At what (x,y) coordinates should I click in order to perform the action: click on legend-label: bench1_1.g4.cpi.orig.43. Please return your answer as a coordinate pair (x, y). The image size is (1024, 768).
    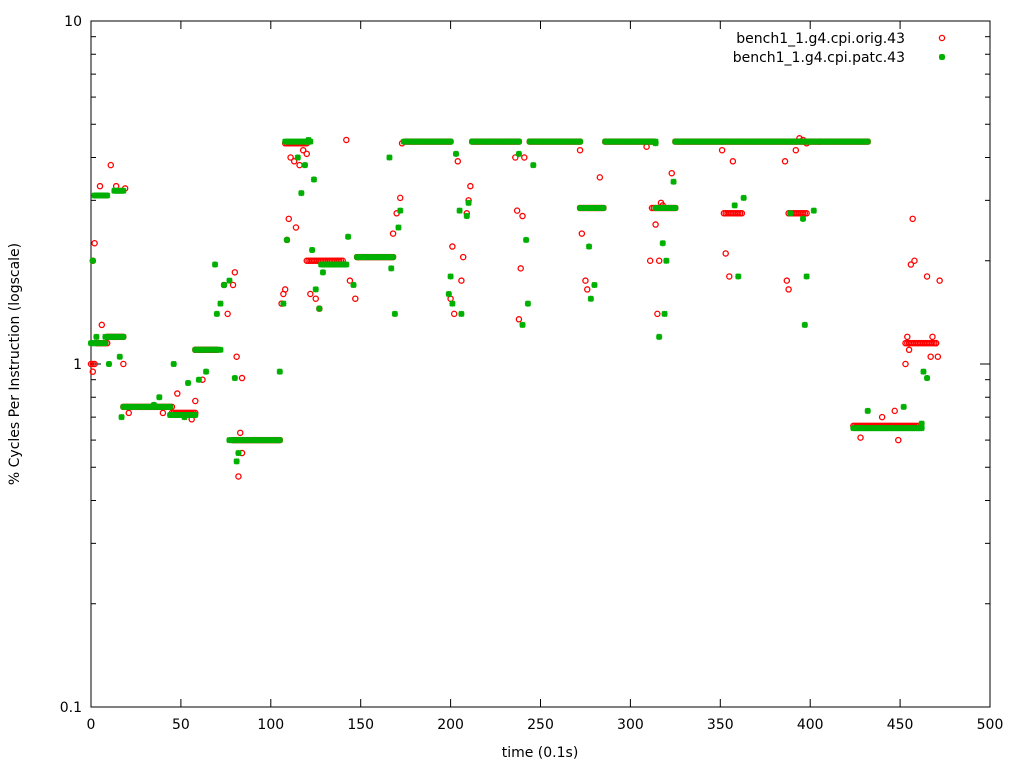
    Looking at the image, I should click on (820, 39).